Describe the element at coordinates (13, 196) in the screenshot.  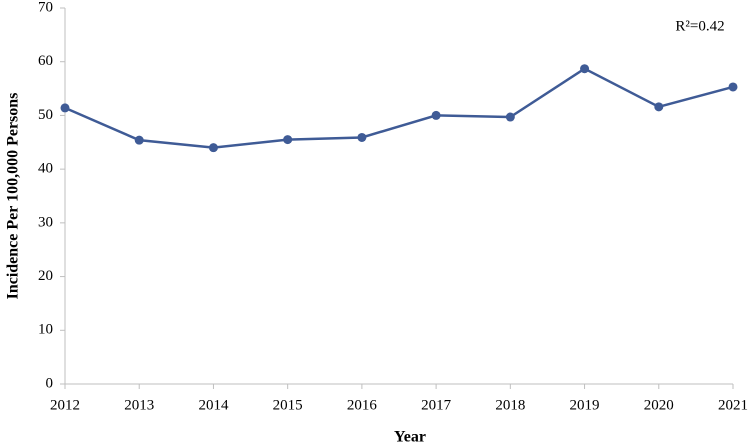
I see `y-axis-title: Incidence Per 100,000 Persons` at that location.